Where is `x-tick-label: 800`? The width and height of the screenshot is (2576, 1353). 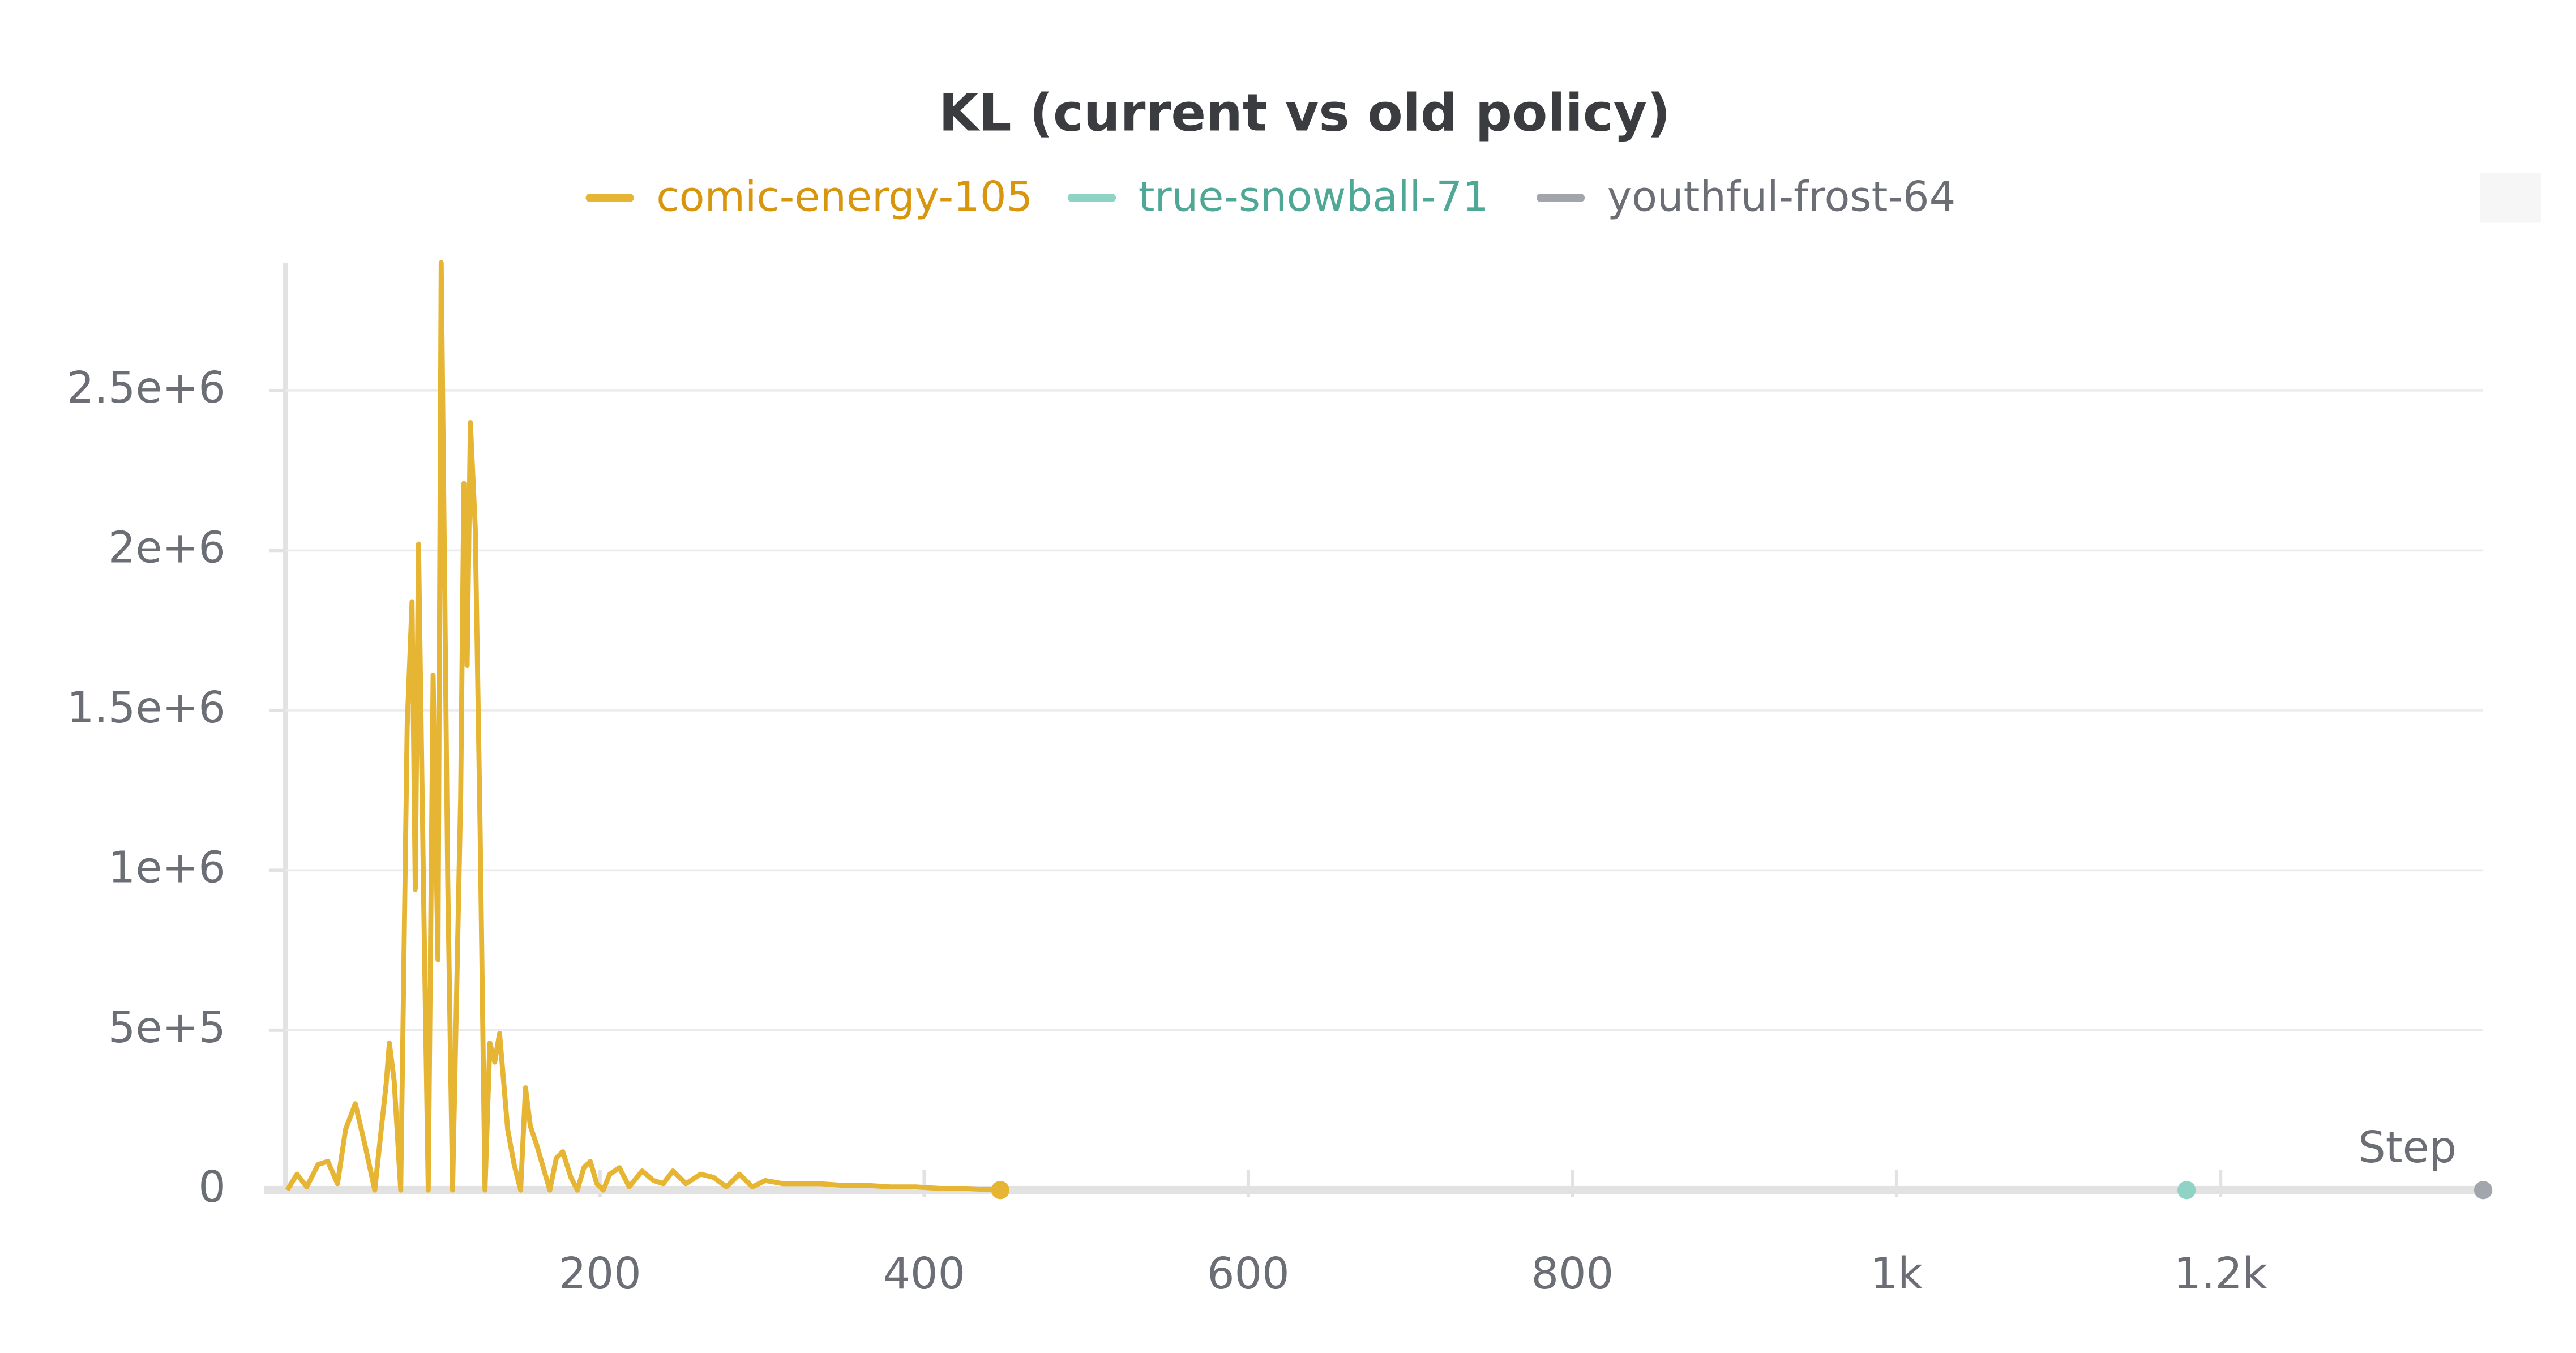 x-tick-label: 800 is located at coordinates (1572, 1274).